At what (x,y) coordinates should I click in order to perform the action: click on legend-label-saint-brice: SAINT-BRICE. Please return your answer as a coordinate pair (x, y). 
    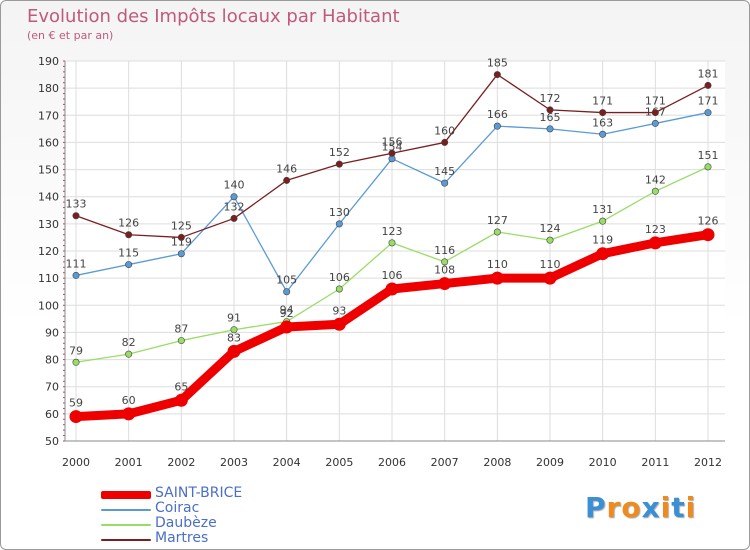
    Looking at the image, I should click on (199, 493).